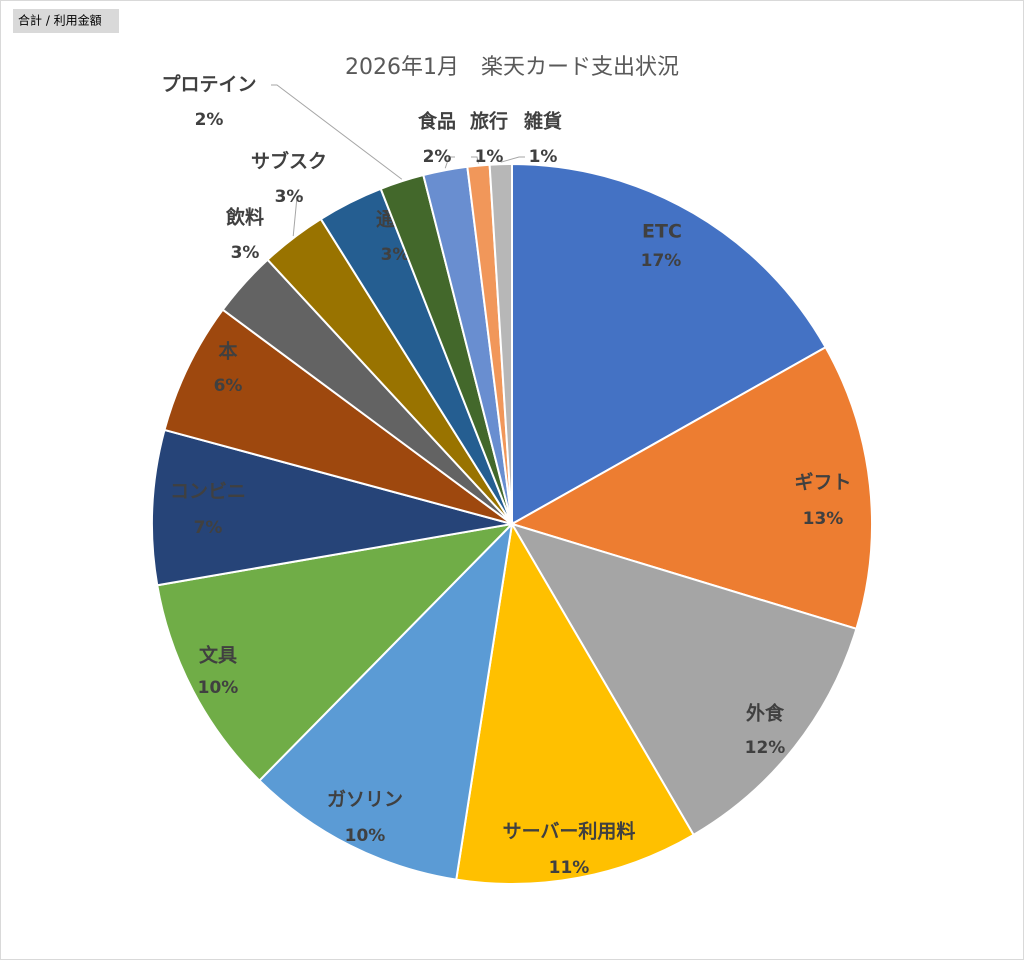  I want to click on slice-label: 食品, so click(437, 121).